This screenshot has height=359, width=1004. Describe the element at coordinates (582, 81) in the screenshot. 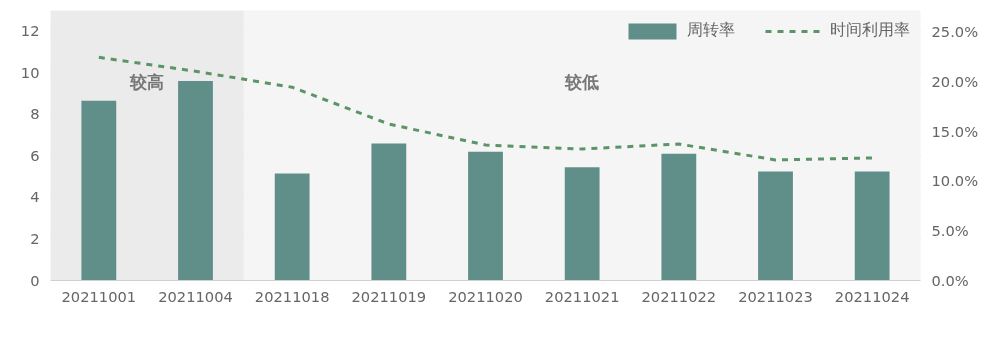

I see `band-label: 较低` at that location.